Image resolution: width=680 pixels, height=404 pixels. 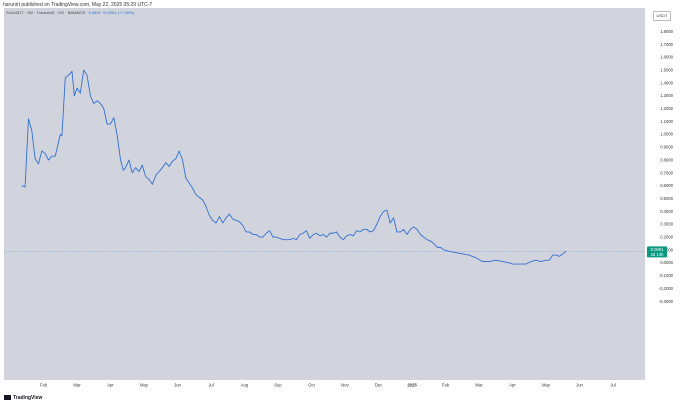 What do you see at coordinates (28, 398) in the screenshot?
I see `brand-name: TradingView` at bounding box center [28, 398].